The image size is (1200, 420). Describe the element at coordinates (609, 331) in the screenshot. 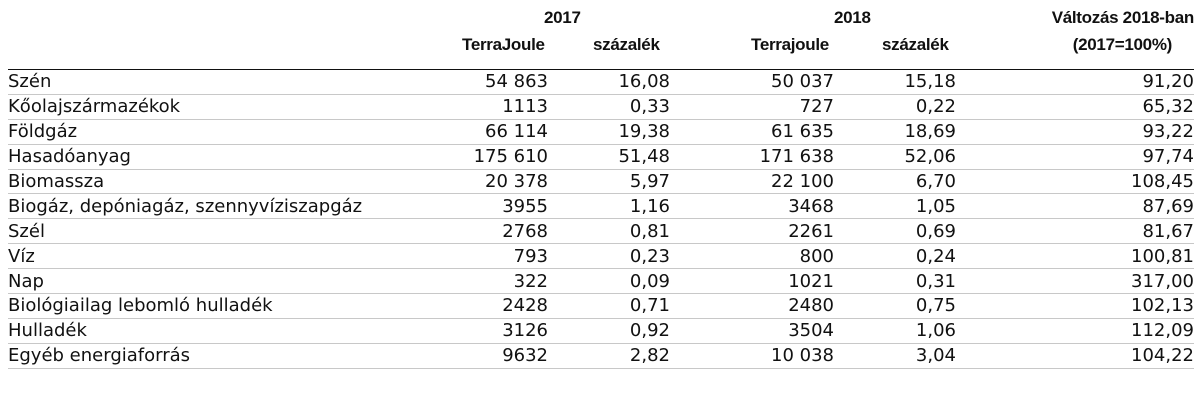

I see `cell-percent-2017: 0,92` at that location.